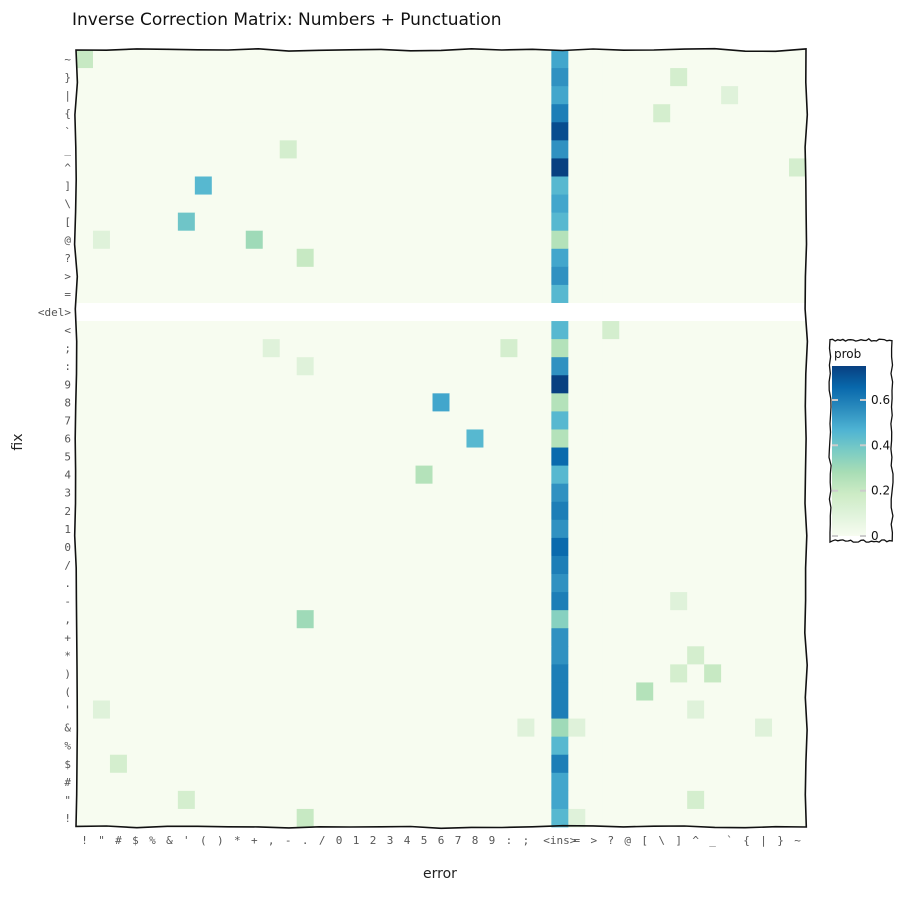  Describe the element at coordinates (594, 511) in the screenshot. I see `cell-2-c62` at that location.